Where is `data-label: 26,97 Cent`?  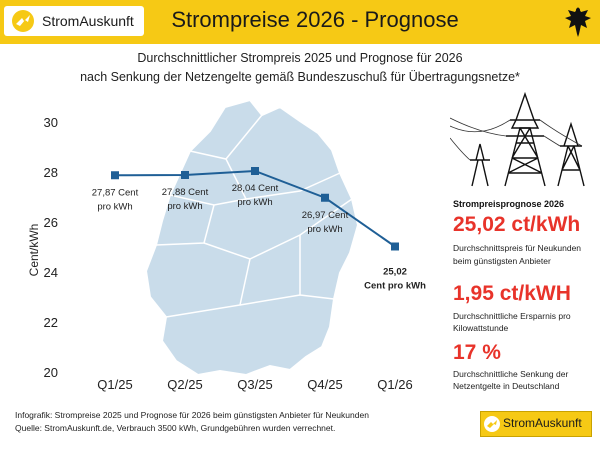 data-label: 26,97 Cent is located at coordinates (325, 215).